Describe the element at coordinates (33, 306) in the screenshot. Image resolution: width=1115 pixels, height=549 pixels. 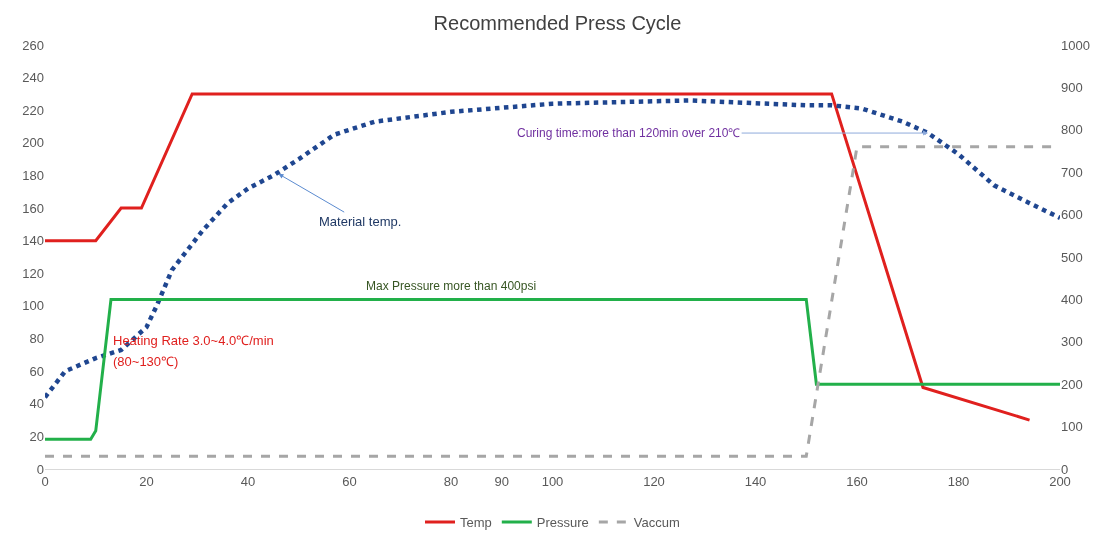
I see `y-tick-label: 100` at that location.